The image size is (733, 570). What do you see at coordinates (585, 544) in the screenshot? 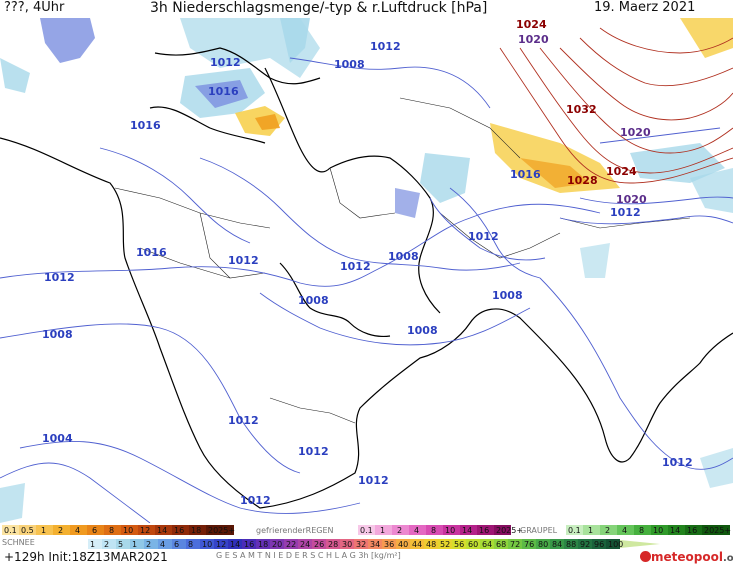
I see `total-value: 92` at bounding box center [585, 544].